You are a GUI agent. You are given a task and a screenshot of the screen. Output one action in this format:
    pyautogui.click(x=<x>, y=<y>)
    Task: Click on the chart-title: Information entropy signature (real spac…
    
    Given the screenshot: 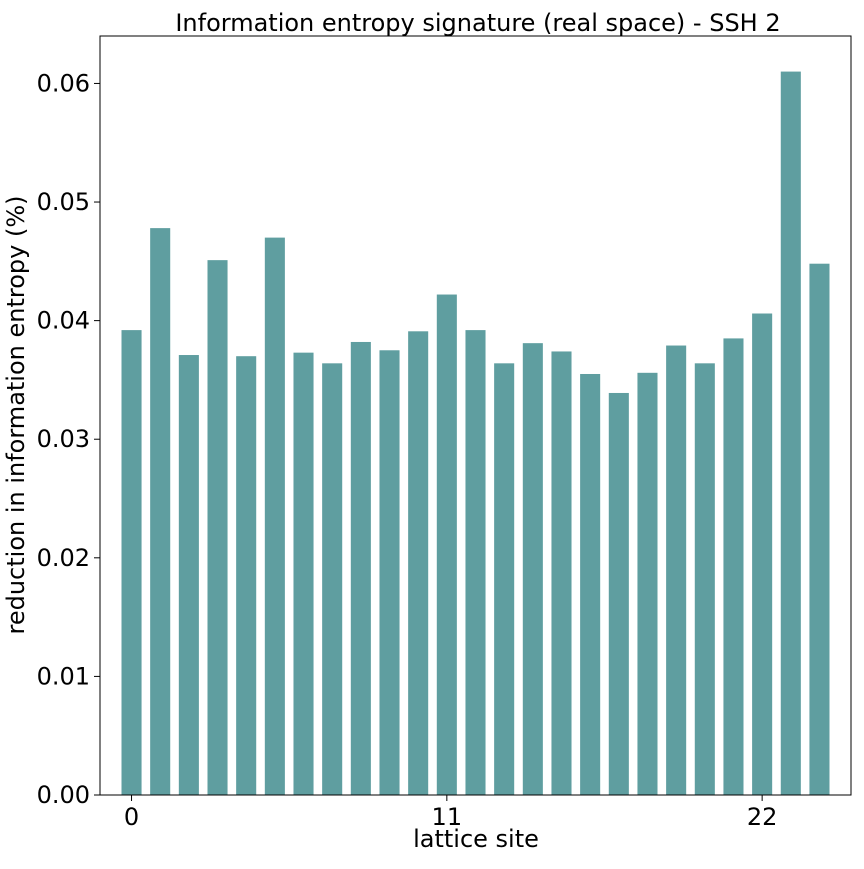 What is the action you would take?
    pyautogui.click(x=477, y=23)
    